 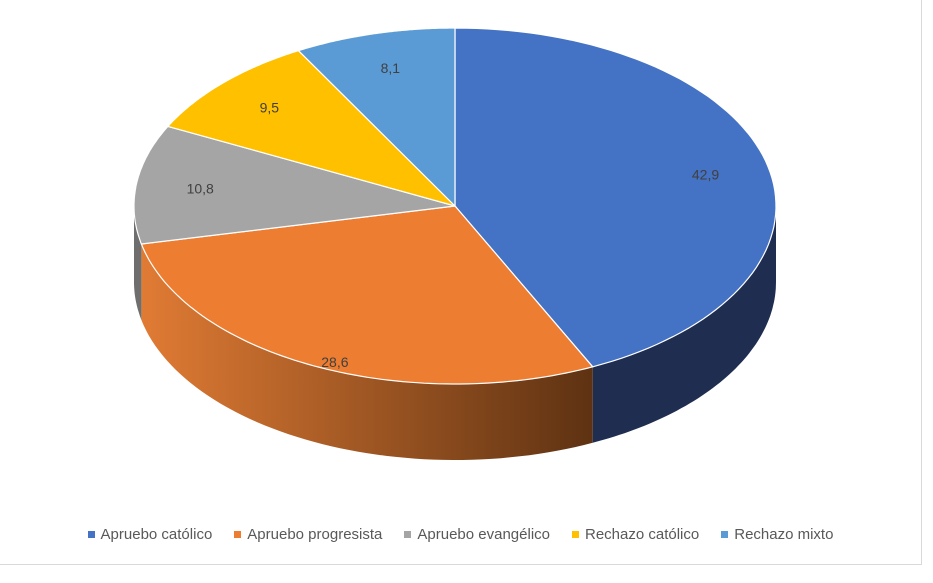 What do you see at coordinates (270, 108) in the screenshot?
I see `data-label: 9,5` at bounding box center [270, 108].